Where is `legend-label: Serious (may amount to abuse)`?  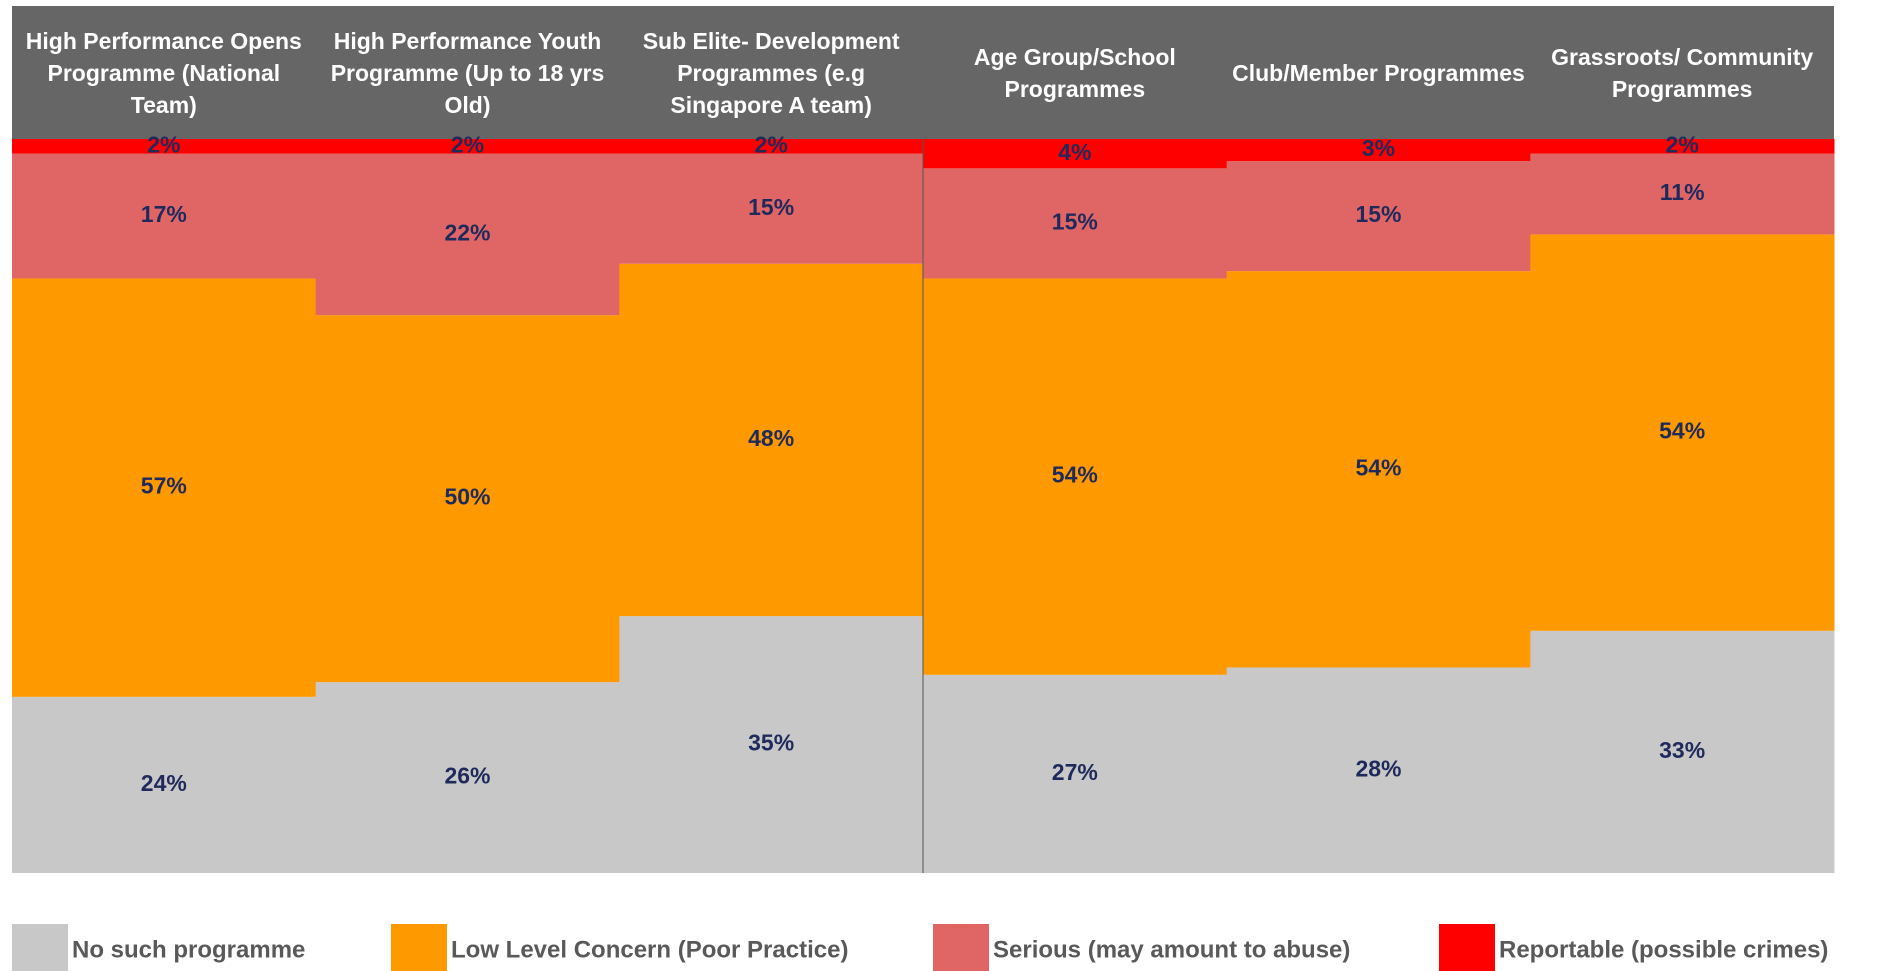 legend-label: Serious (may amount to abuse) is located at coordinates (1171, 949).